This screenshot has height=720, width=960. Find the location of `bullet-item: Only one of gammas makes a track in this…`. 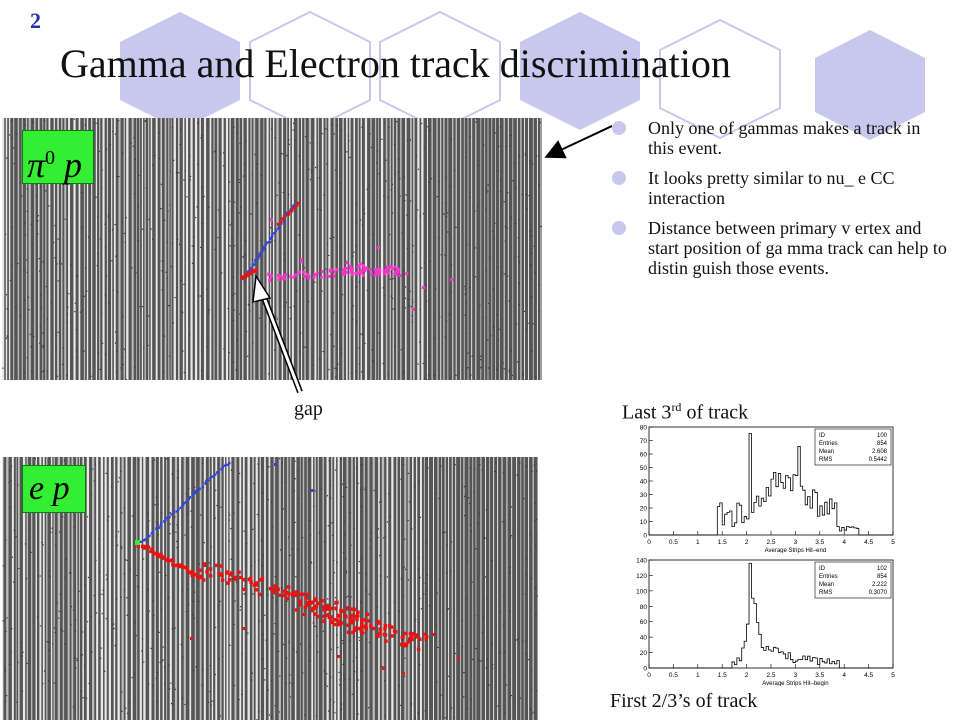

bullet-item: Only one of gammas makes a track in this… is located at coordinates (779, 138).